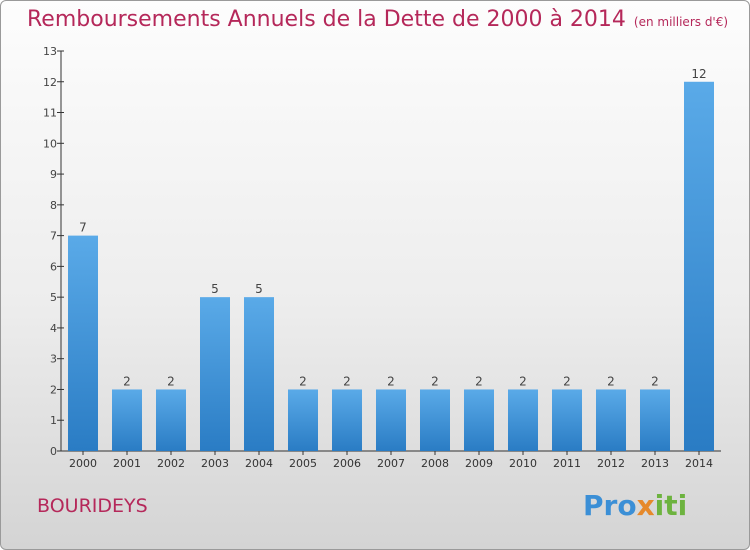 This screenshot has width=750, height=550. Describe the element at coordinates (610, 505) in the screenshot. I see `logo-part-pro: Pro` at that location.